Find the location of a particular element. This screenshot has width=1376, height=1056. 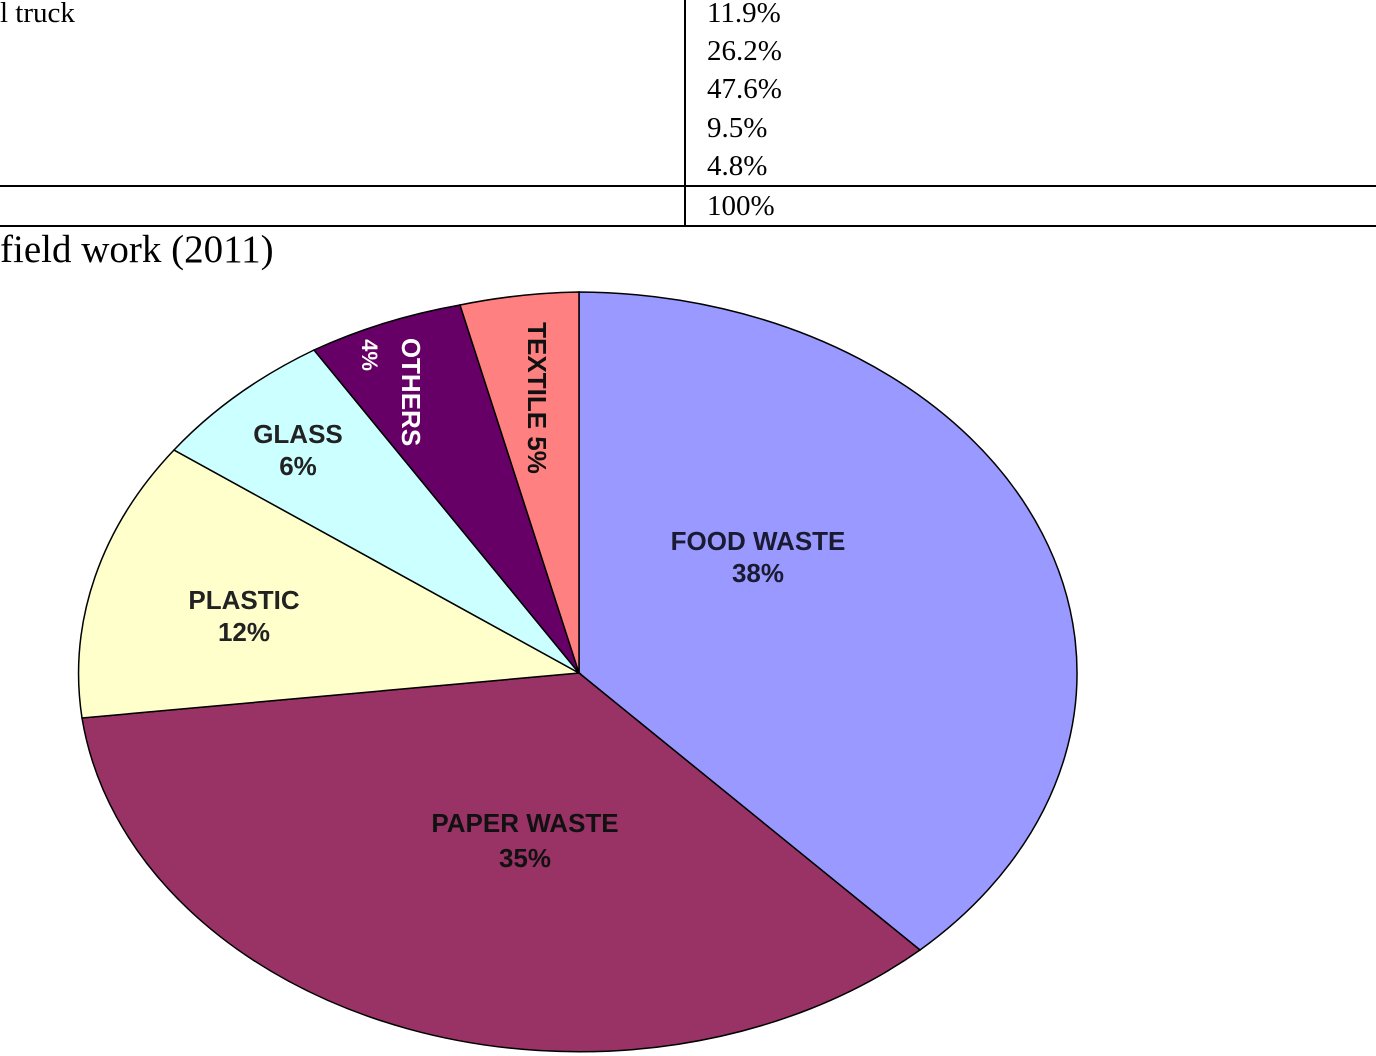

label-plastic-pct: 12% is located at coordinates (244, 632).